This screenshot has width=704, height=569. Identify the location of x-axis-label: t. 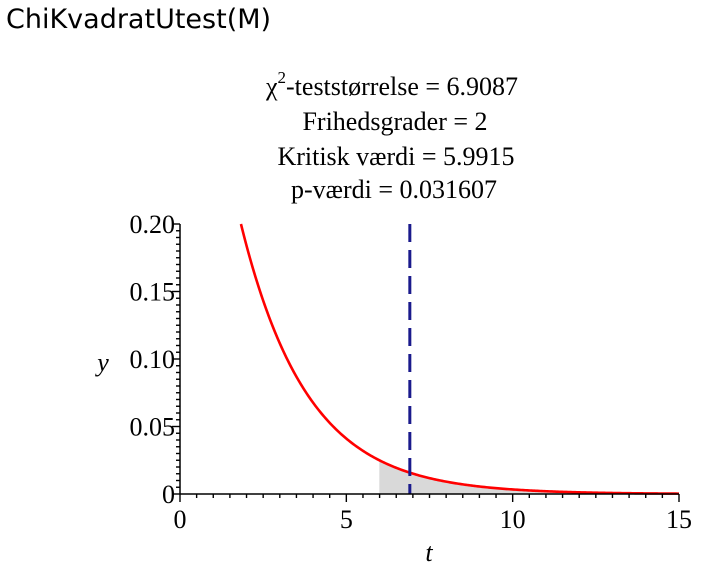
(429, 552).